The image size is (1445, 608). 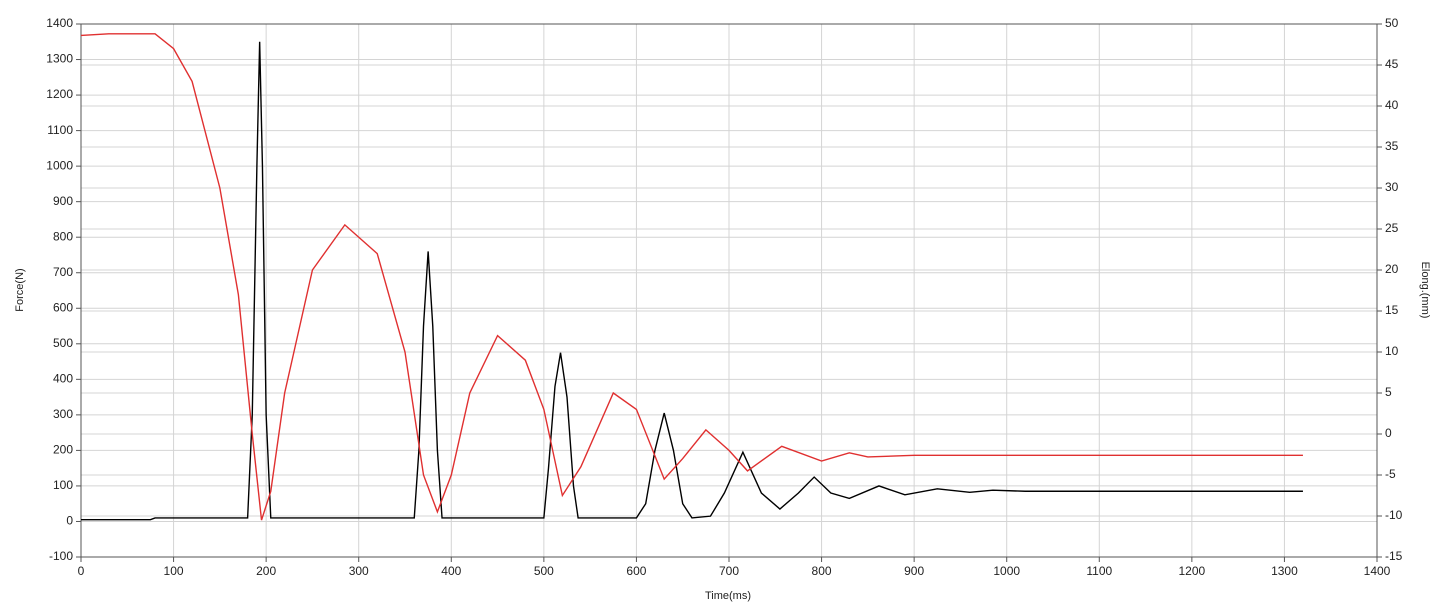 What do you see at coordinates (1392, 187) in the screenshot?
I see `y2-tick-label: 30` at bounding box center [1392, 187].